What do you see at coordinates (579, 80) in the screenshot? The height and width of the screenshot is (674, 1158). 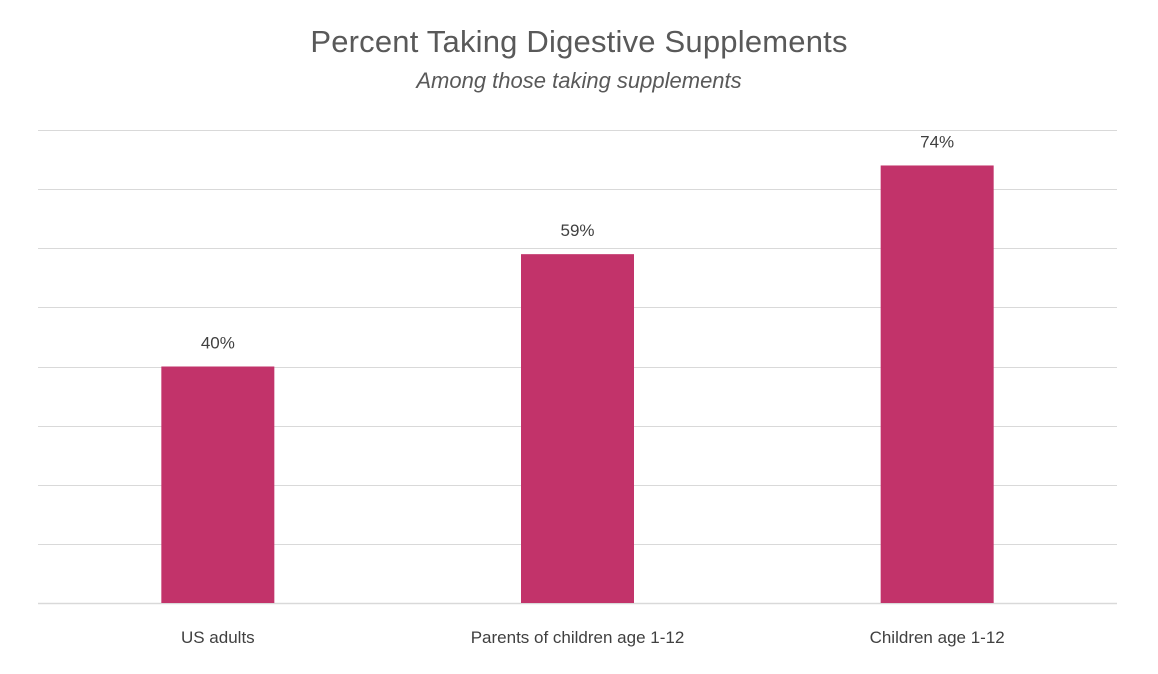 I see `chart-subtitle: Among those taking supplements` at bounding box center [579, 80].